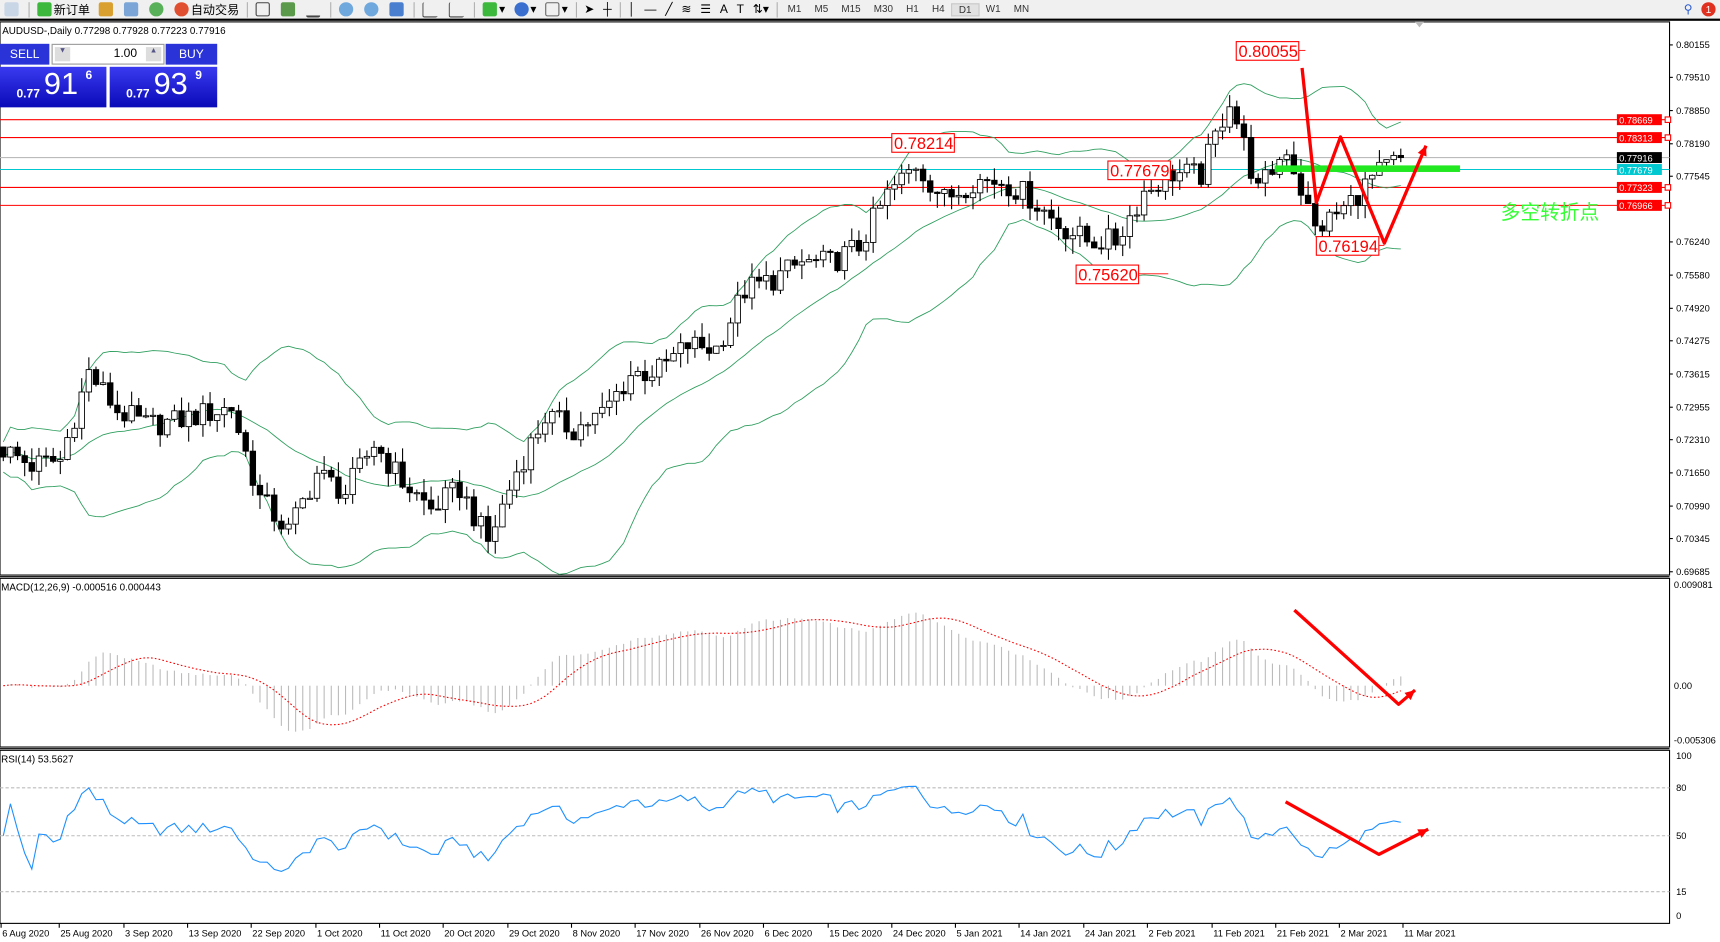 Image resolution: width=1720 pixels, height=942 pixels. What do you see at coordinates (1688, 9) in the screenshot?
I see `search-button: ⚲` at bounding box center [1688, 9].